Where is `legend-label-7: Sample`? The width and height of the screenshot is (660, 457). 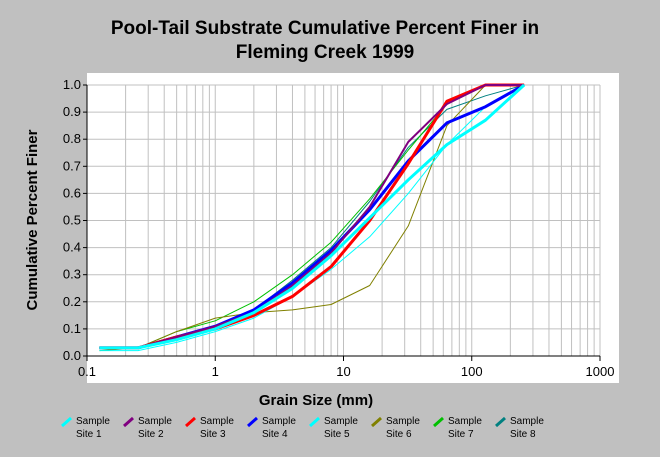 legend-label-7: Sample is located at coordinates (465, 421).